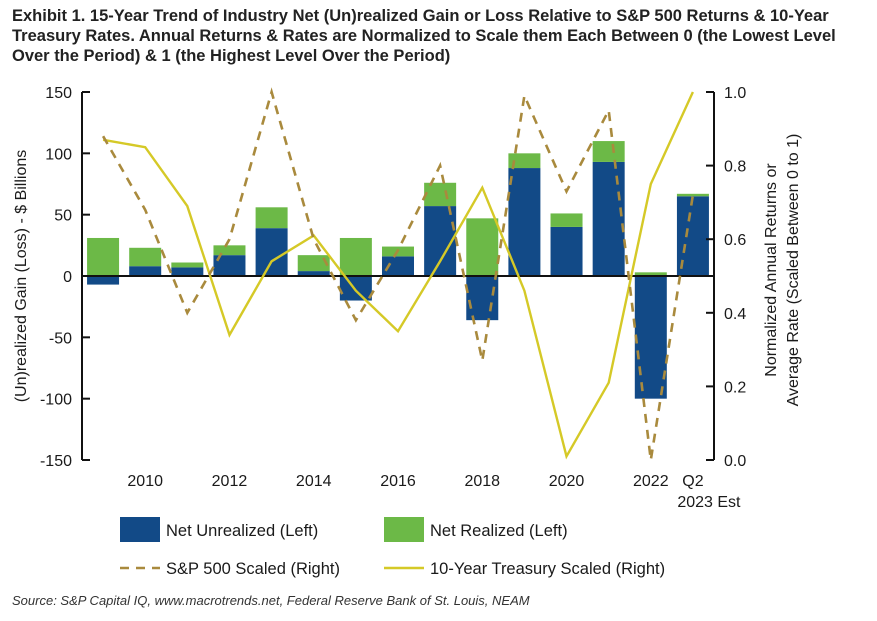  I want to click on legend-swatch-unrealized, so click(140, 529).